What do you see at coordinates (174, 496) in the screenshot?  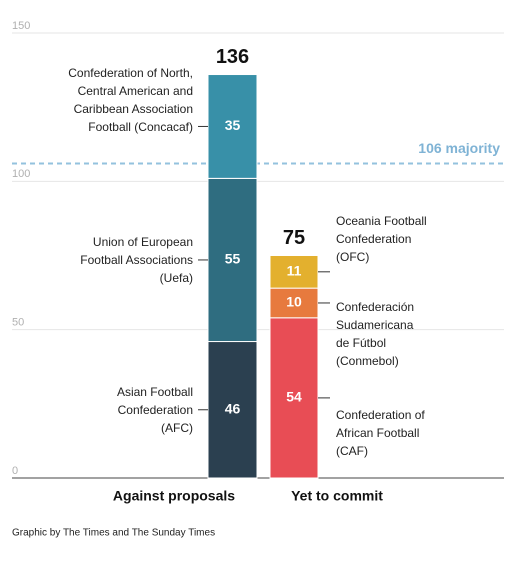 I see `x-tick-label: Against proposals` at bounding box center [174, 496].